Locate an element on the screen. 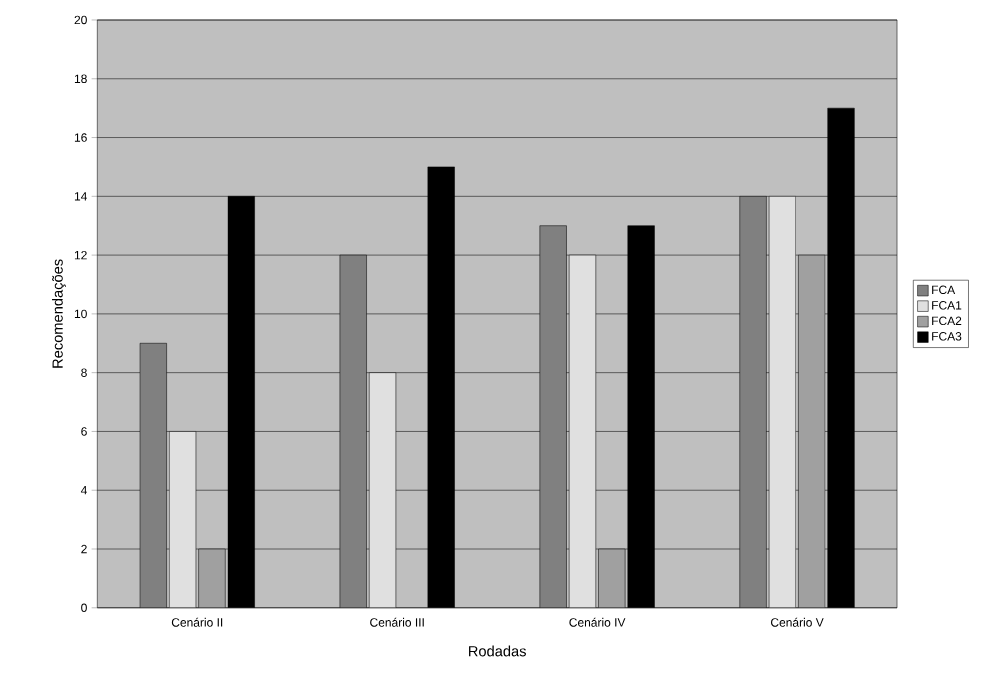  x-tick-label: Cenário V is located at coordinates (797, 622).